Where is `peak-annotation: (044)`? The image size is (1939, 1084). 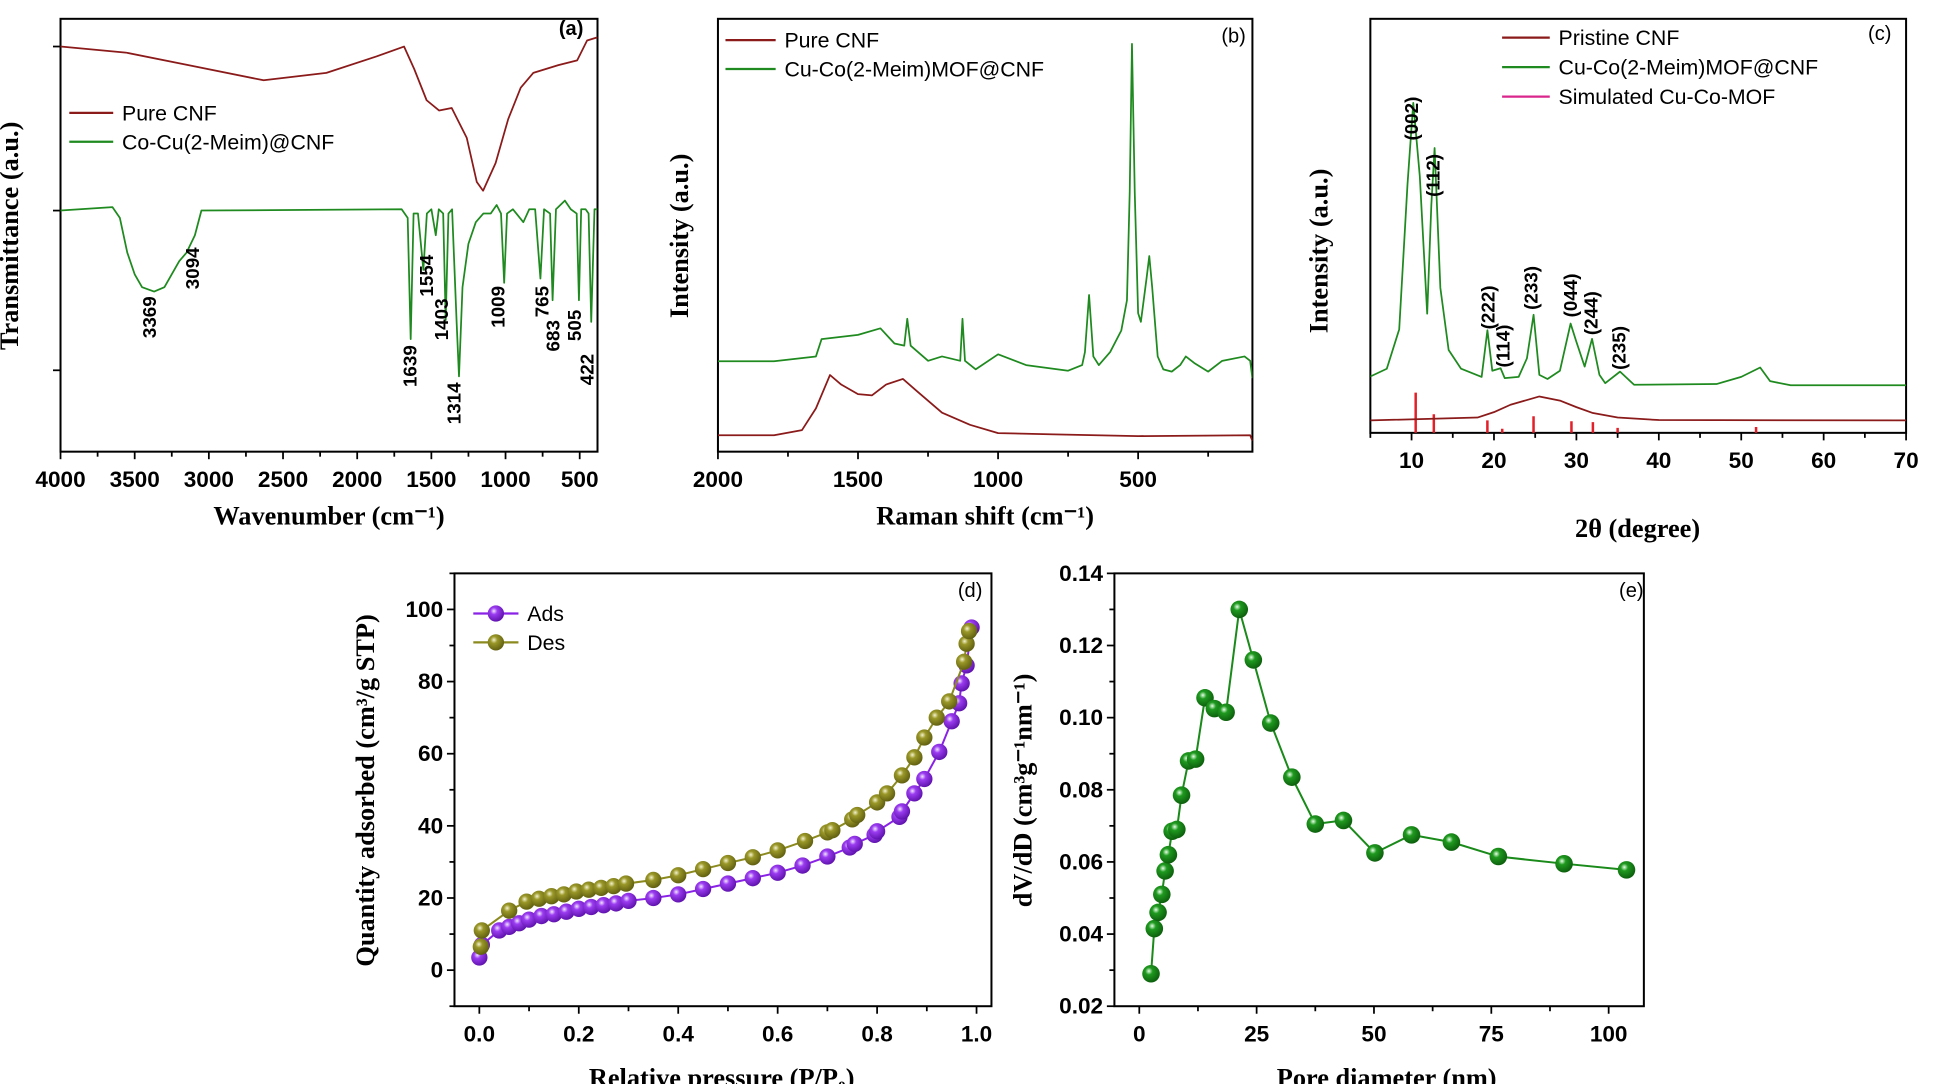 peak-annotation: (044) is located at coordinates (1570, 295).